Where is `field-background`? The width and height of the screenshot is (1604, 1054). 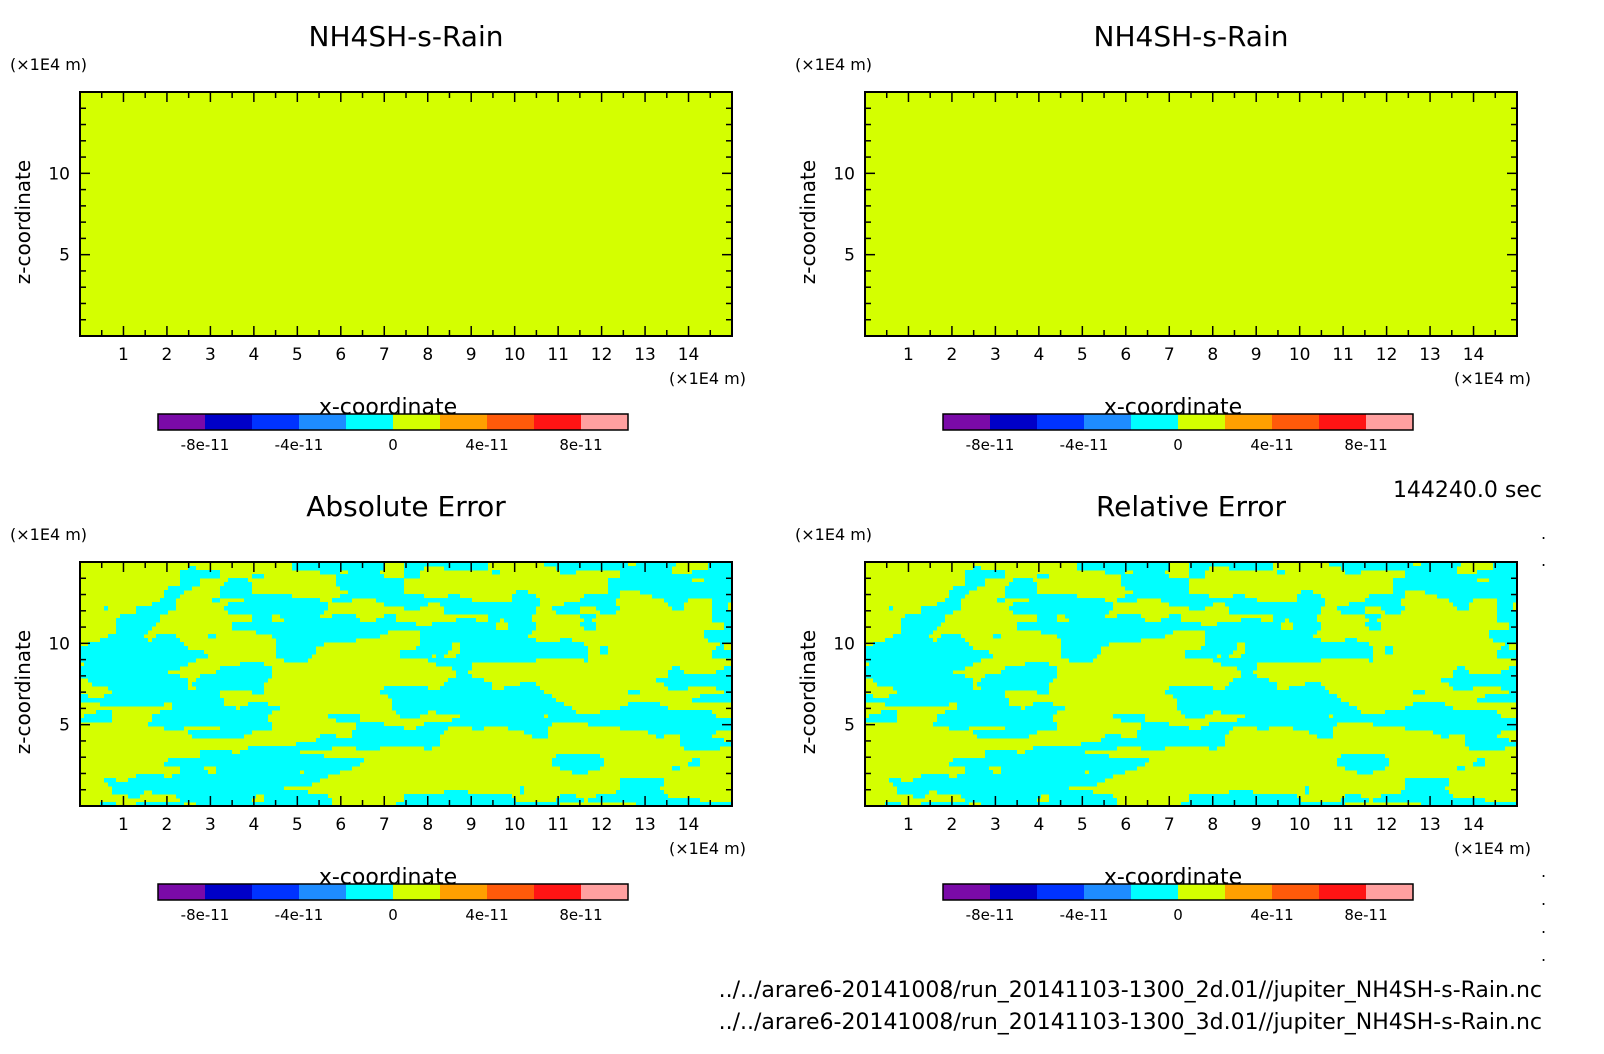 field-background is located at coordinates (406, 214).